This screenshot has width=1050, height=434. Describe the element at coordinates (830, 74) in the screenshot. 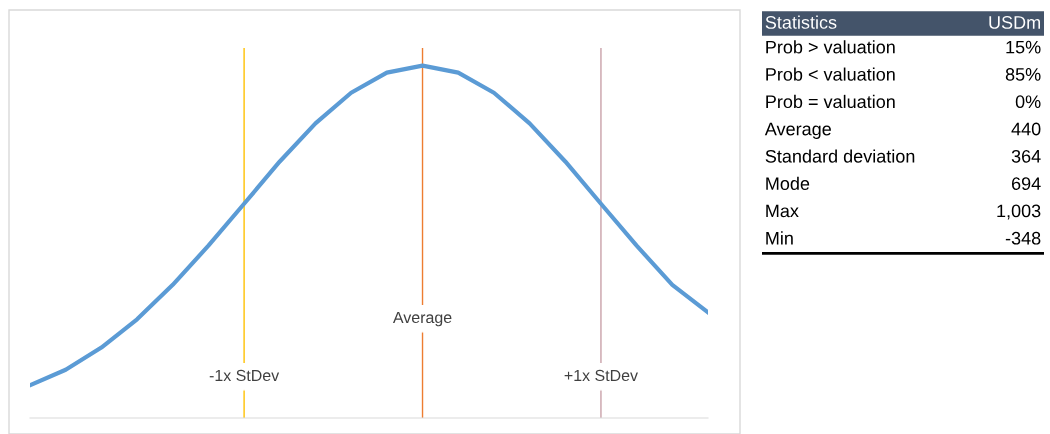

I see `category-label: Prob < valuation` at that location.